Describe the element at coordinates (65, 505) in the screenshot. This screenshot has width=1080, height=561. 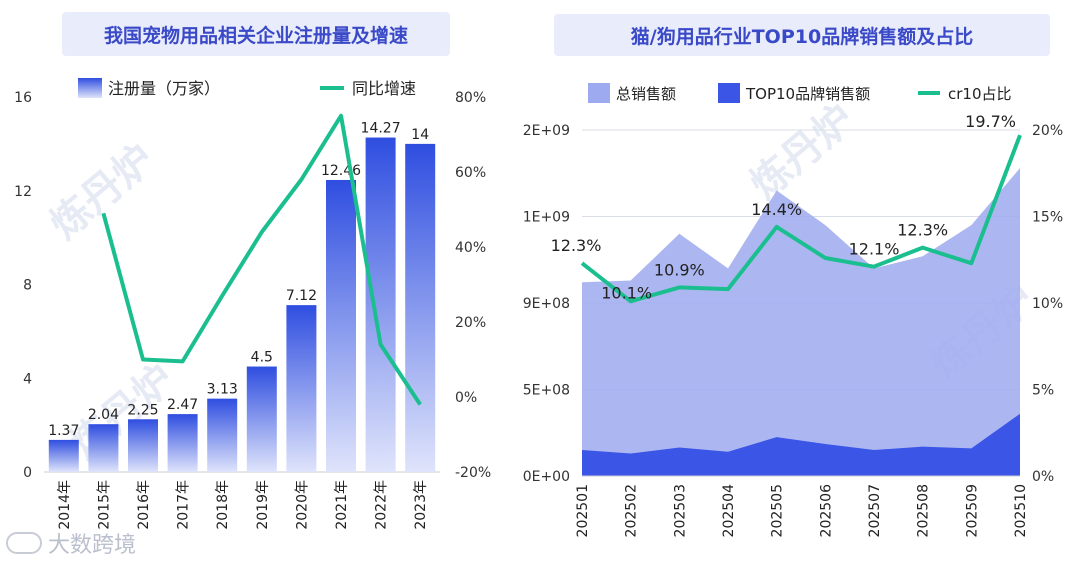
I see `x-tick-label: 2014年` at that location.